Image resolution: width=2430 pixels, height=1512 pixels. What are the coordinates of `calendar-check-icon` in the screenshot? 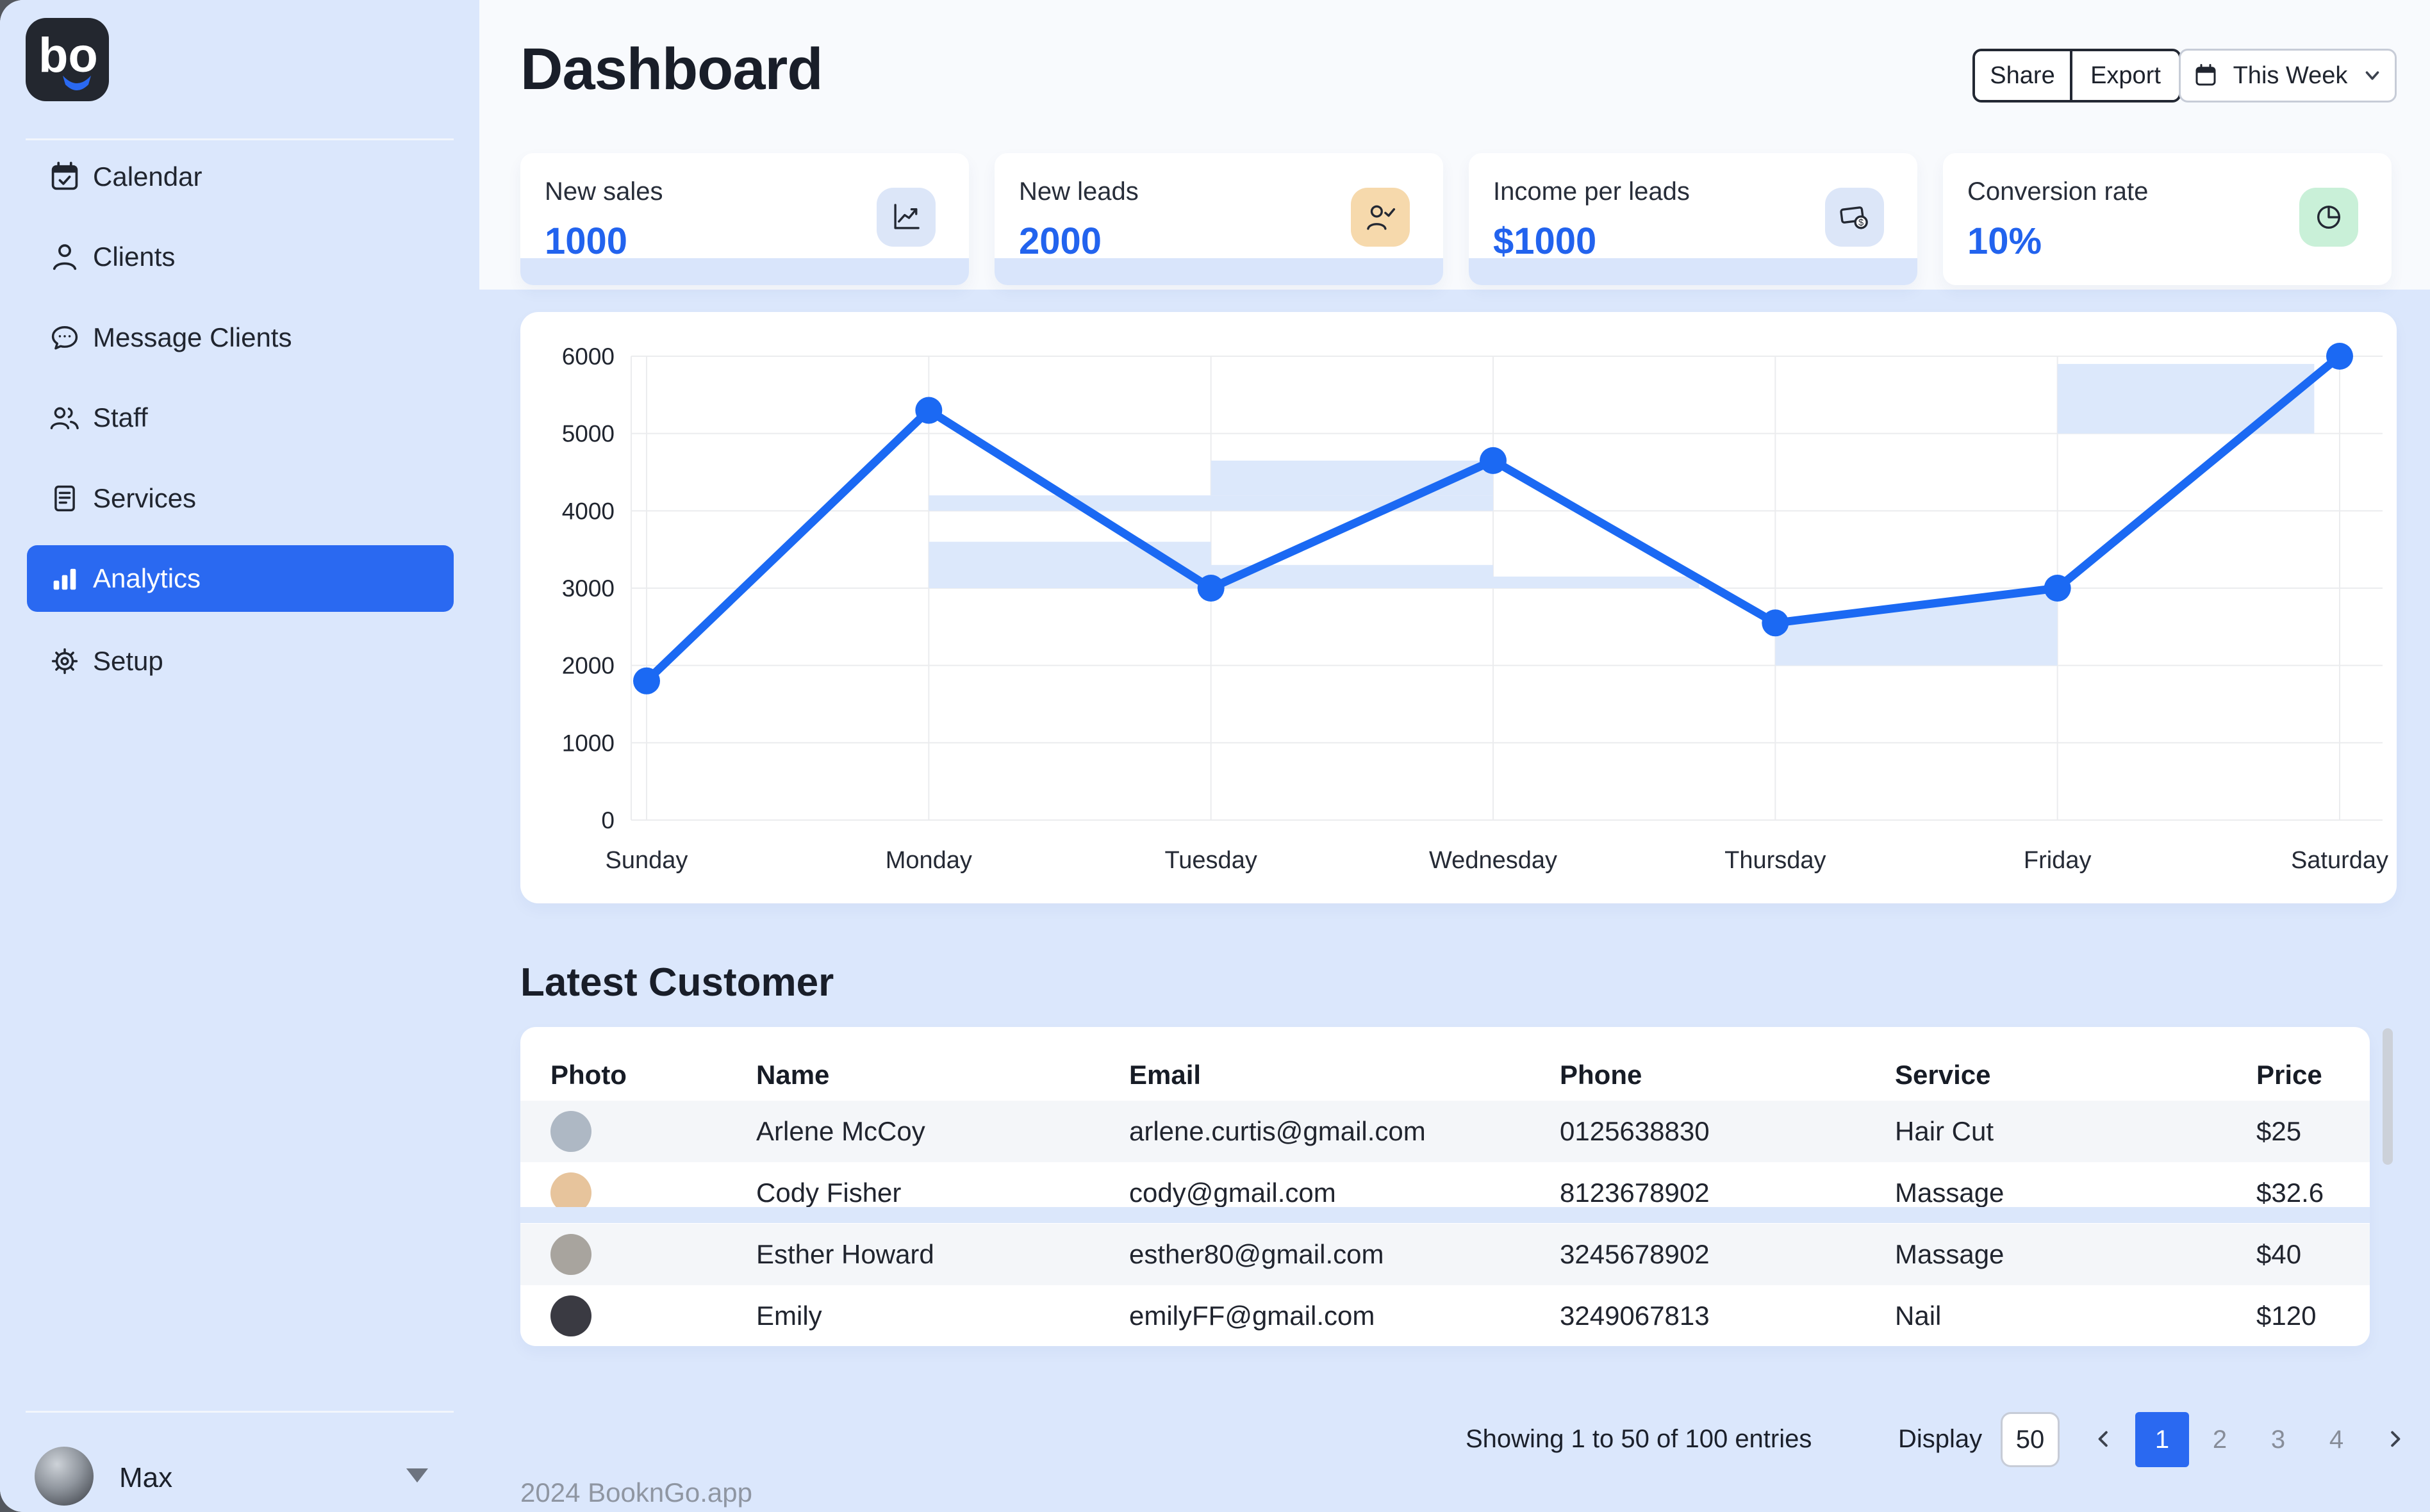 It's located at (64, 177).